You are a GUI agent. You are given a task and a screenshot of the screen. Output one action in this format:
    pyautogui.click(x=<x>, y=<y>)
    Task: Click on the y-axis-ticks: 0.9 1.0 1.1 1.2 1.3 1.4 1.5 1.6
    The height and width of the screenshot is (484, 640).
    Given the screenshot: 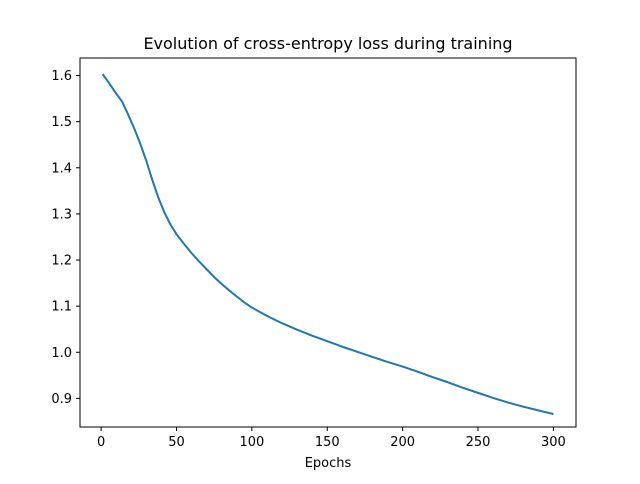 What is the action you would take?
    pyautogui.click(x=65, y=238)
    